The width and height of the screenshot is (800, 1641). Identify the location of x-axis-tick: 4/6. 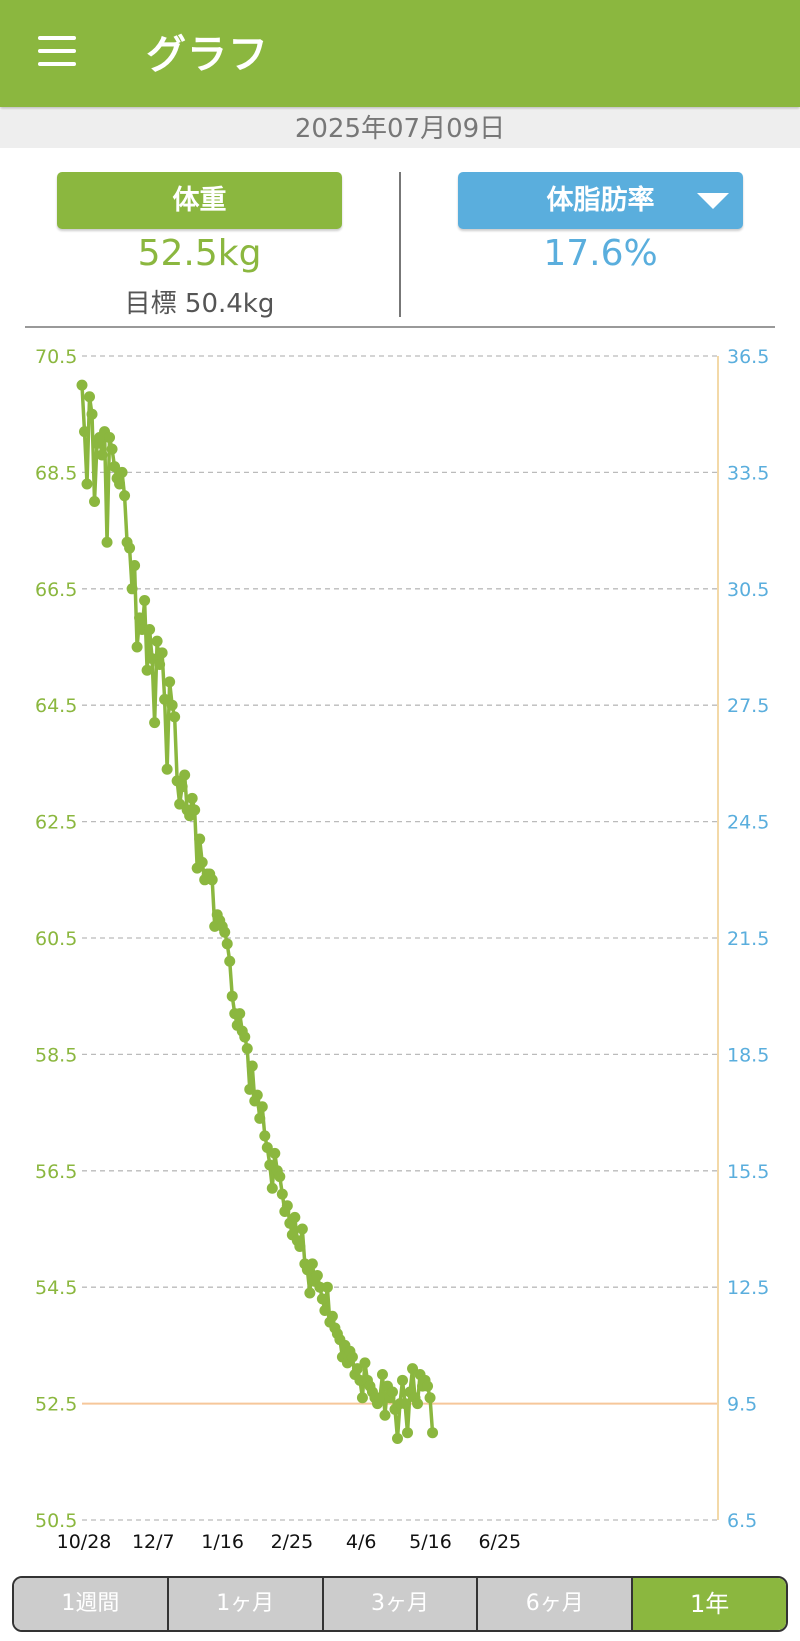
(361, 1540).